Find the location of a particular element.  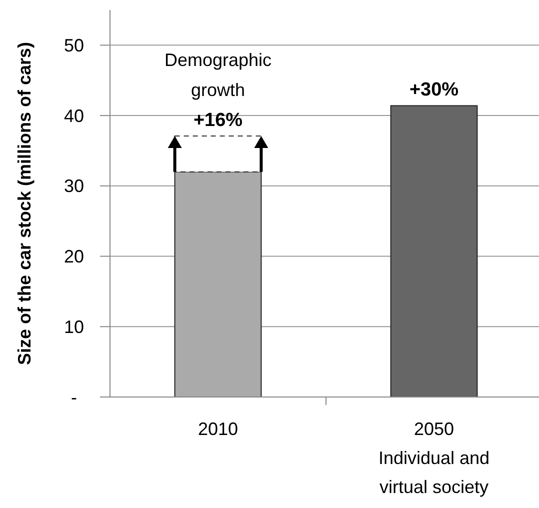

annotation: +30% is located at coordinates (434, 90).